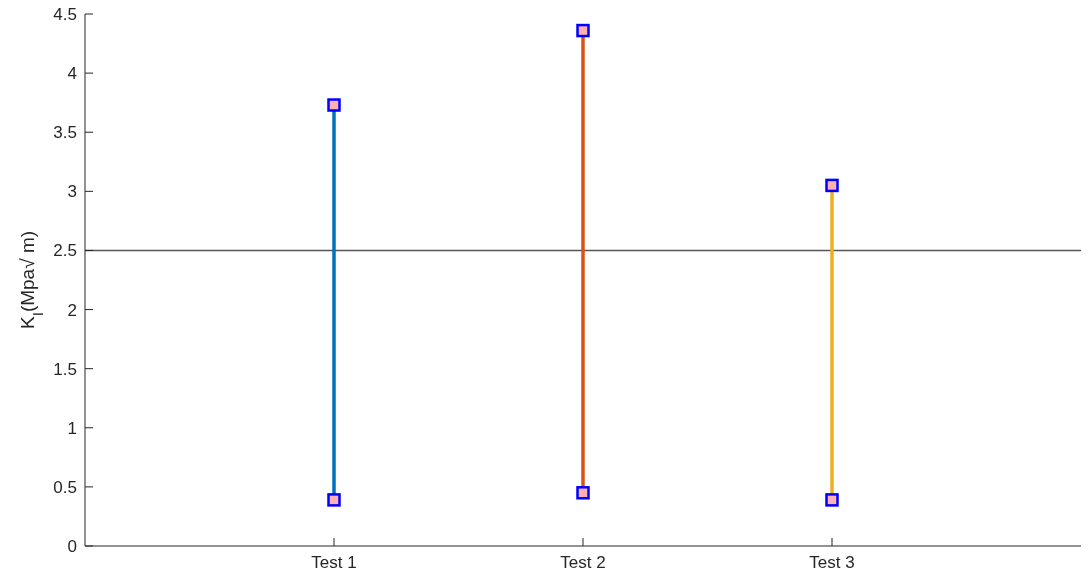 This screenshot has width=1091, height=581. I want to click on y-tick-label: 2, so click(72, 310).